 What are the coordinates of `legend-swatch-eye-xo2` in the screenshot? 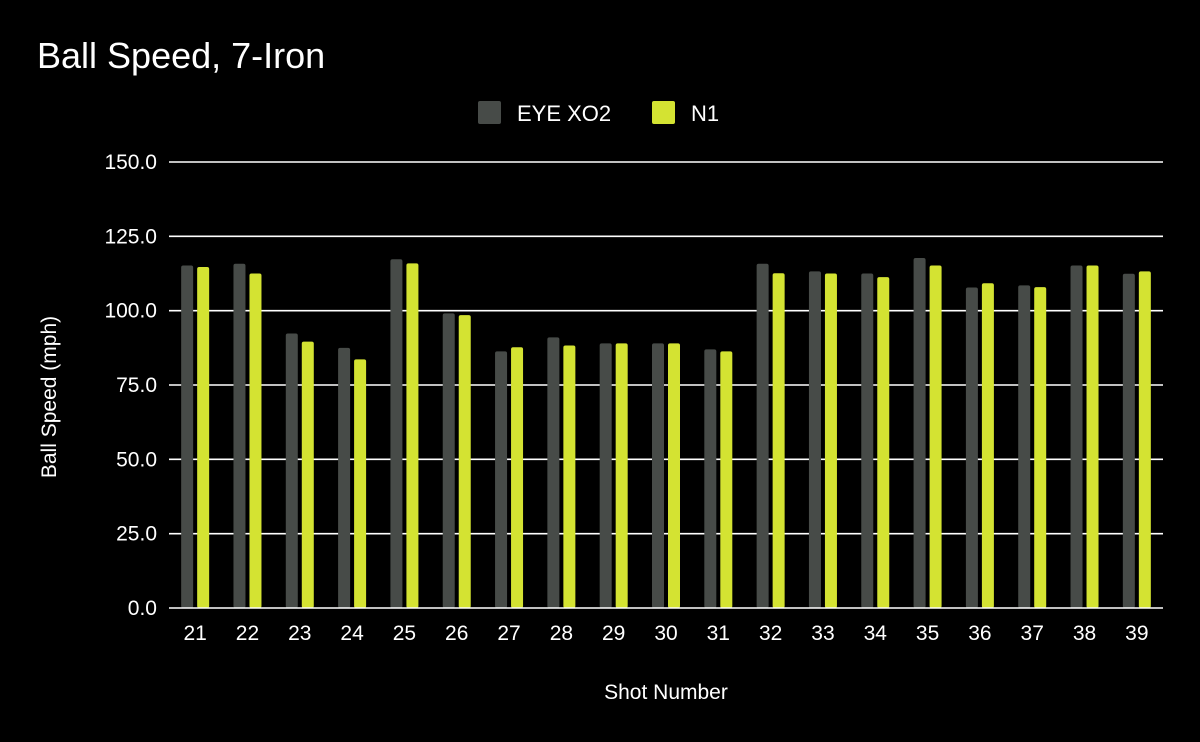 It's located at (489, 112).